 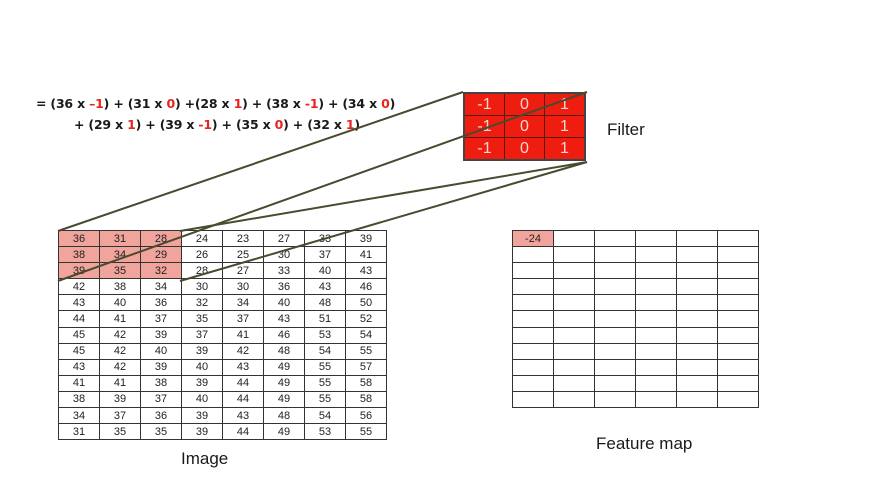 I want to click on image-row: 36 31 28 24 23 27 33 39, so click(x=222, y=238).